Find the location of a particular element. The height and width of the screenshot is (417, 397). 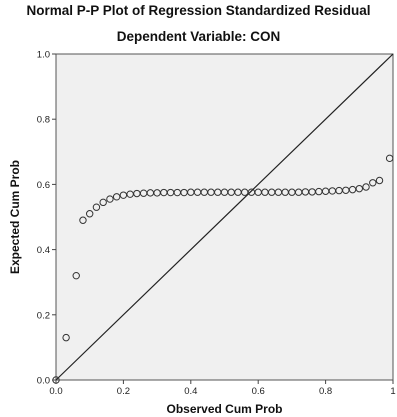

x-tick-label: 0.0 is located at coordinates (55, 391).